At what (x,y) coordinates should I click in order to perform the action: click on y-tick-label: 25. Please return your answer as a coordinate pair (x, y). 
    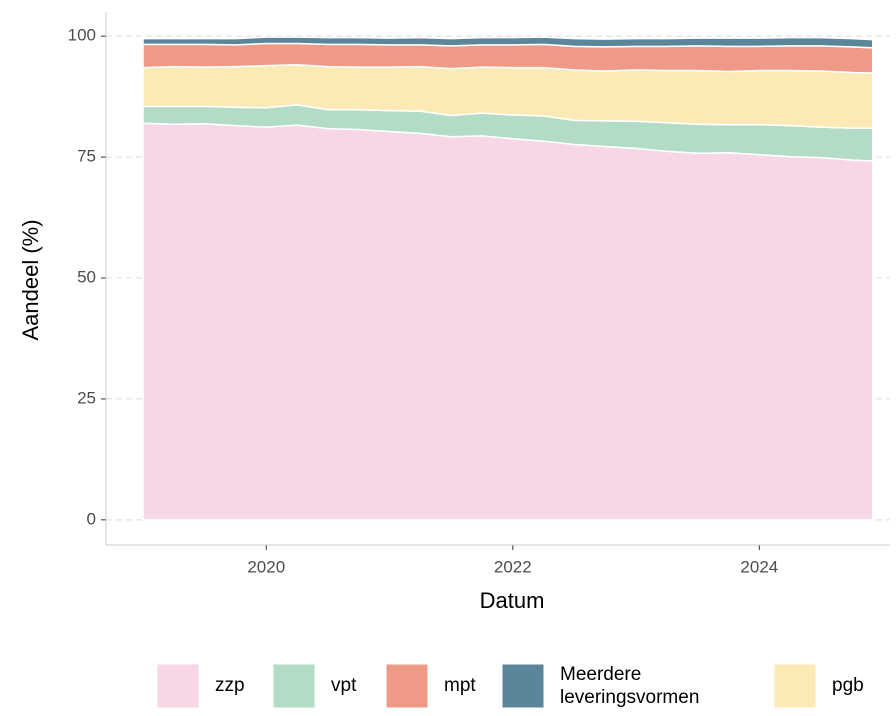
    Looking at the image, I should click on (86, 397).